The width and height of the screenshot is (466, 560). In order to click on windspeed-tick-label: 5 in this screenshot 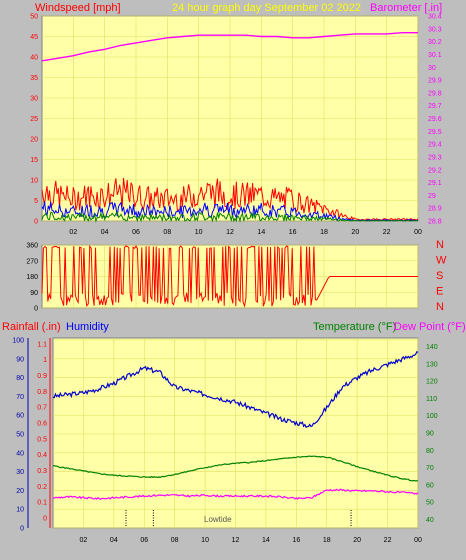, I will do `click(36, 201)`.